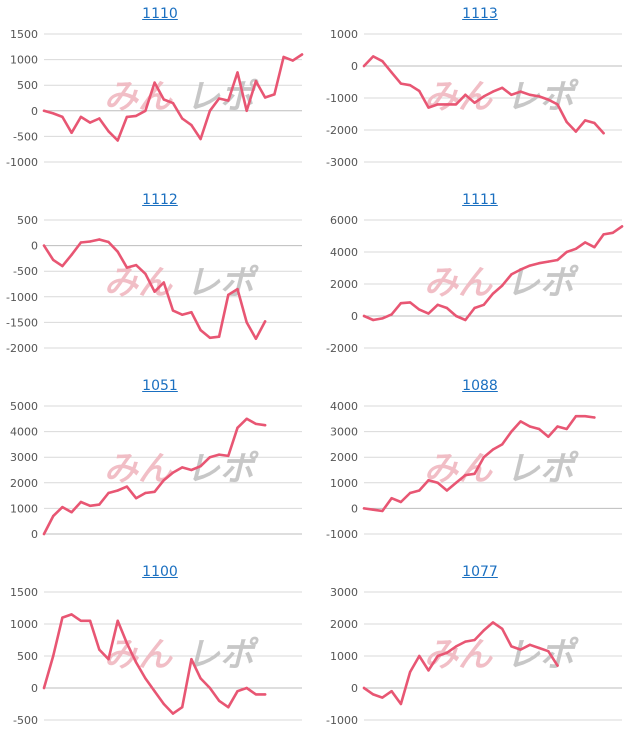 Image resolution: width=640 pixels, height=745 pixels. I want to click on chart-title-link: 1088, so click(480, 386).